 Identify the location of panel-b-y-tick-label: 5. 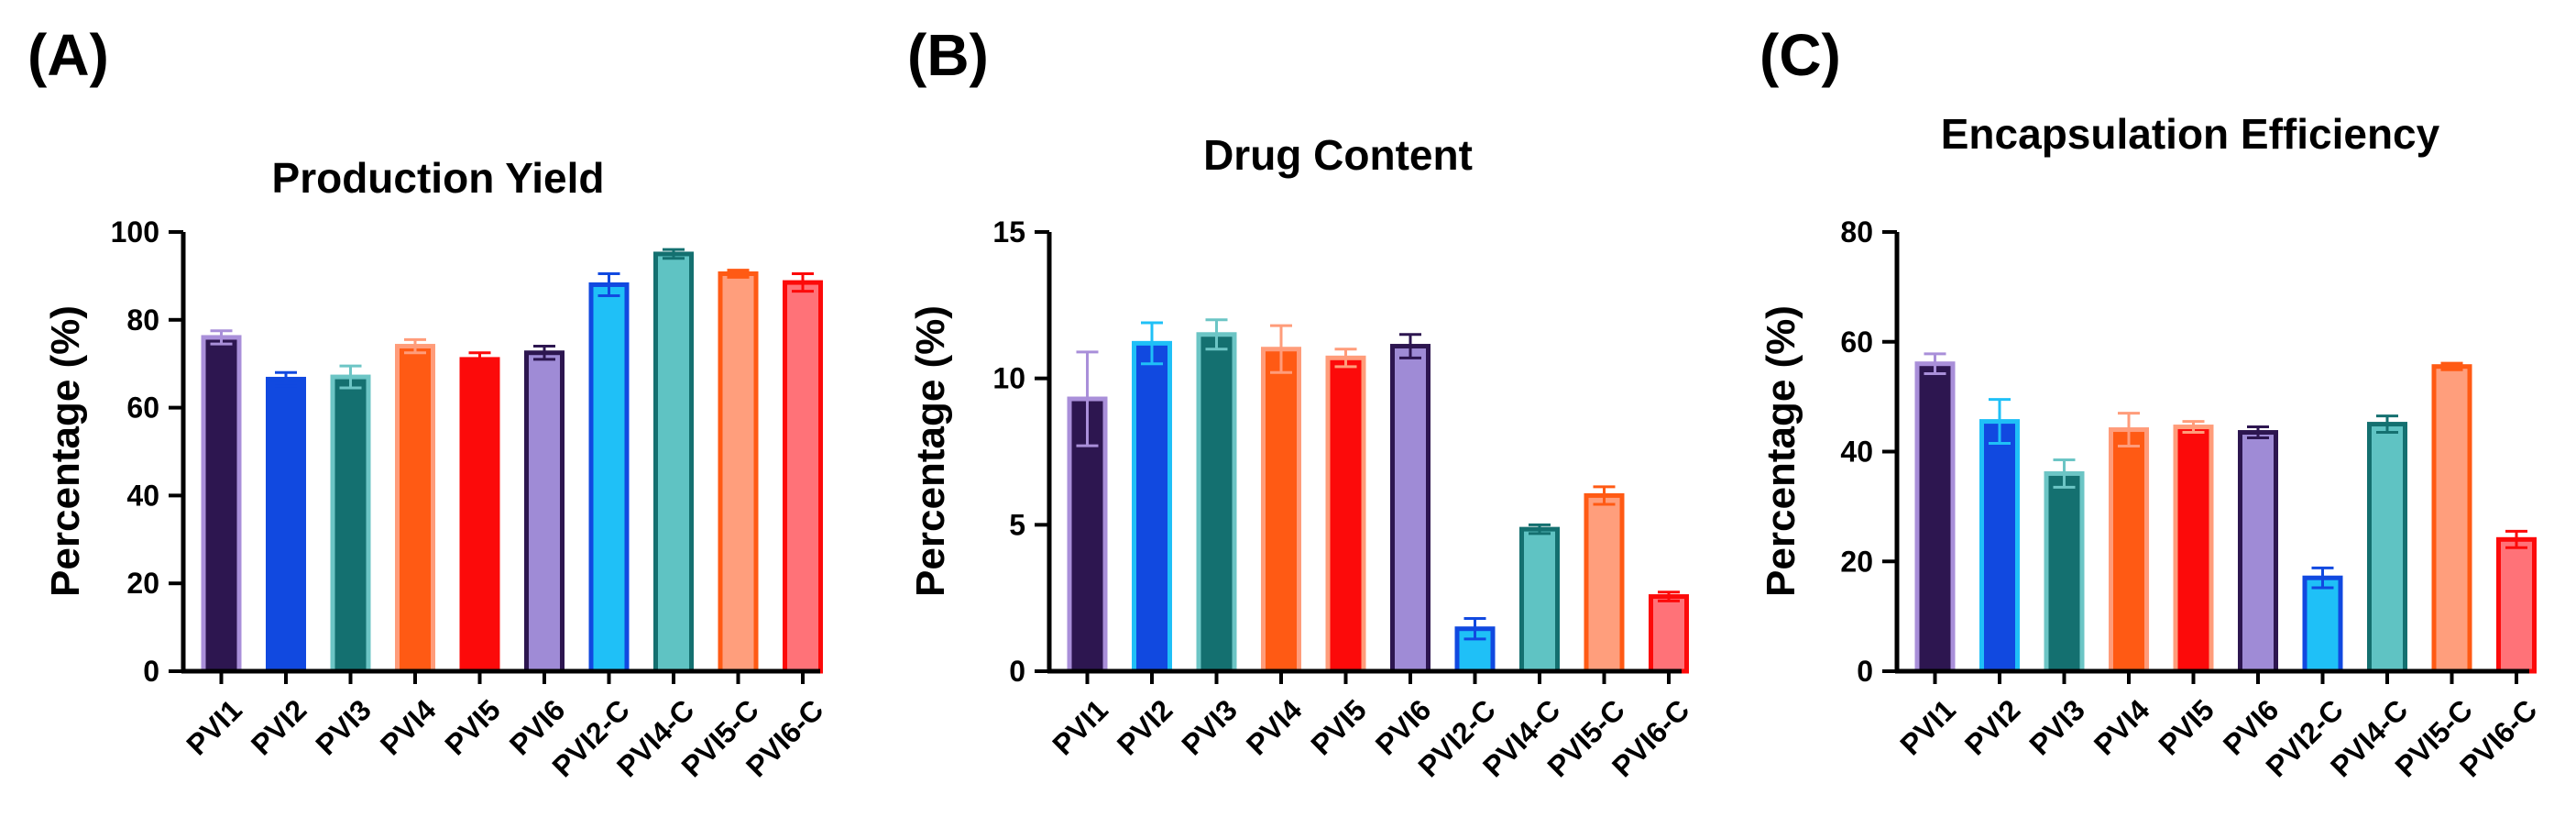
(1017, 524).